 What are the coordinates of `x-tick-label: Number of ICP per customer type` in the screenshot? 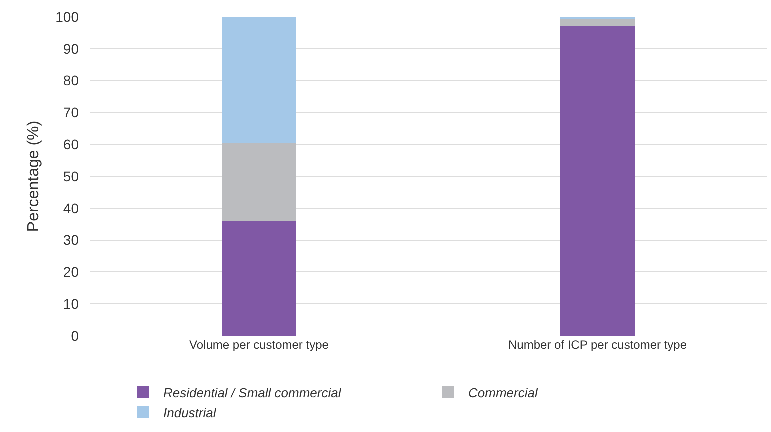 It's located at (598, 345).